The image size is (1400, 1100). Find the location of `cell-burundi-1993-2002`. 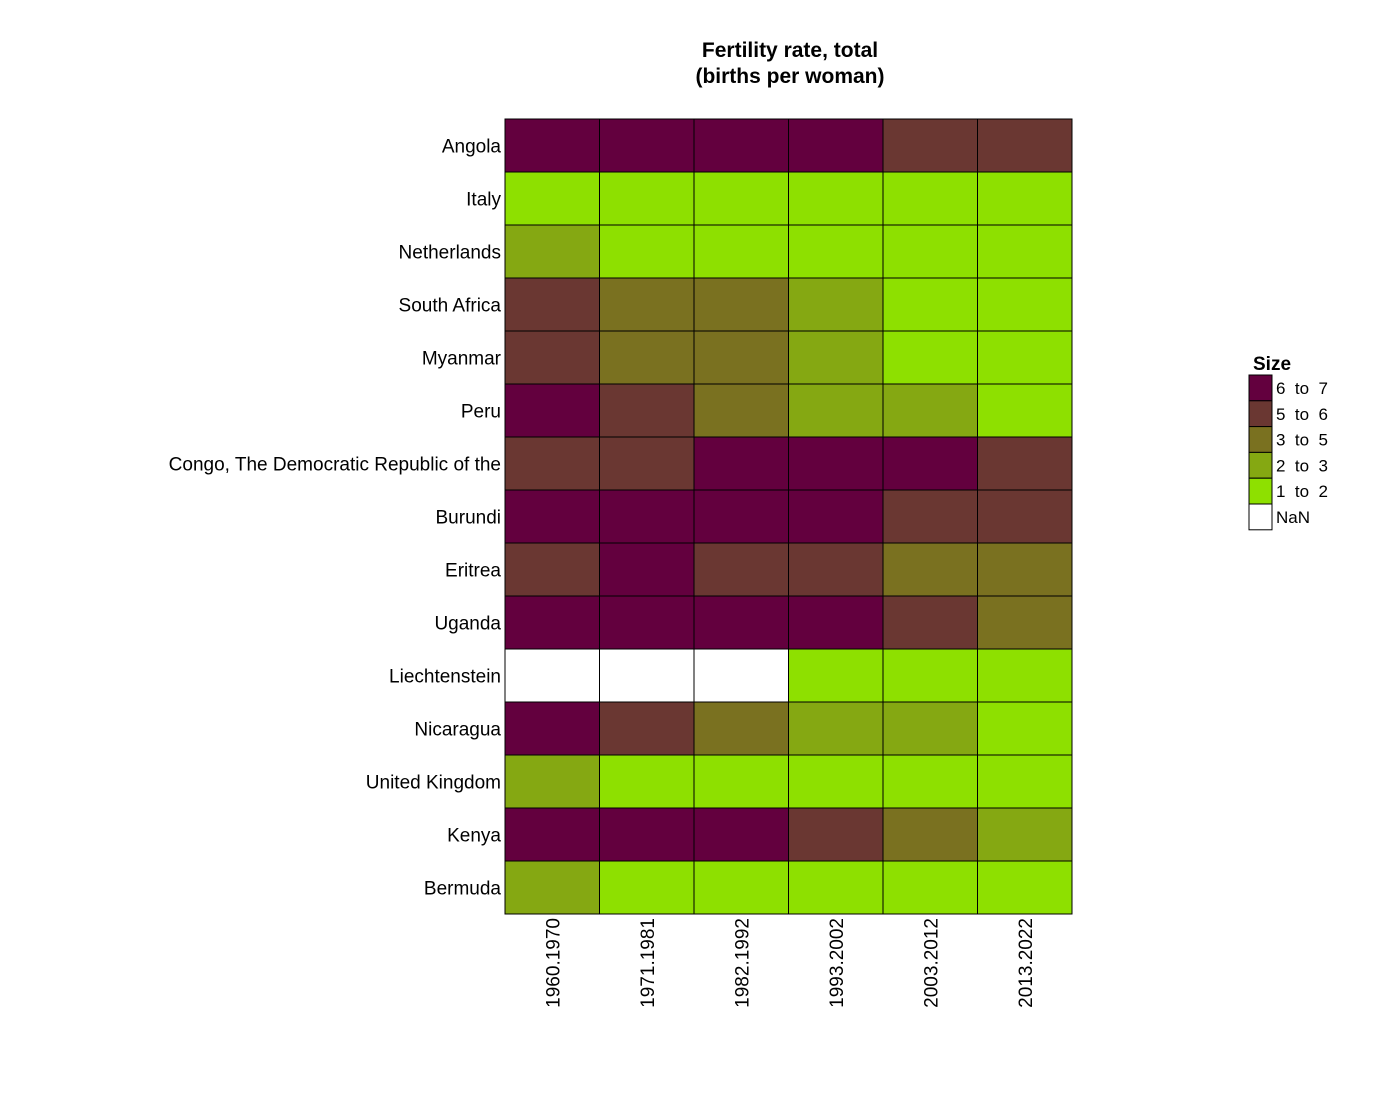

cell-burundi-1993-2002 is located at coordinates (836, 516).